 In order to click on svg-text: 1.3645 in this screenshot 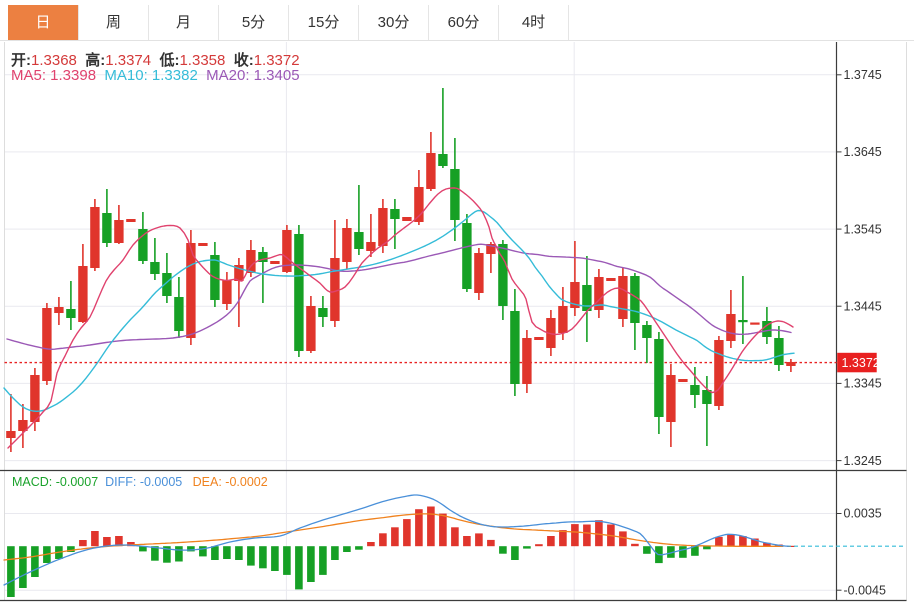, I will do `click(863, 152)`.